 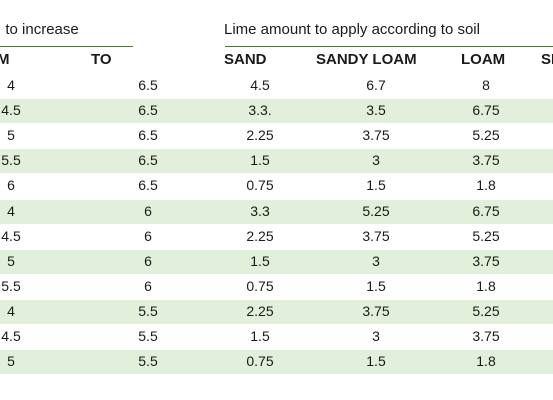 What do you see at coordinates (276, 336) in the screenshot?
I see `table-row: 4.5 5.5 1.5 3 3.75` at bounding box center [276, 336].